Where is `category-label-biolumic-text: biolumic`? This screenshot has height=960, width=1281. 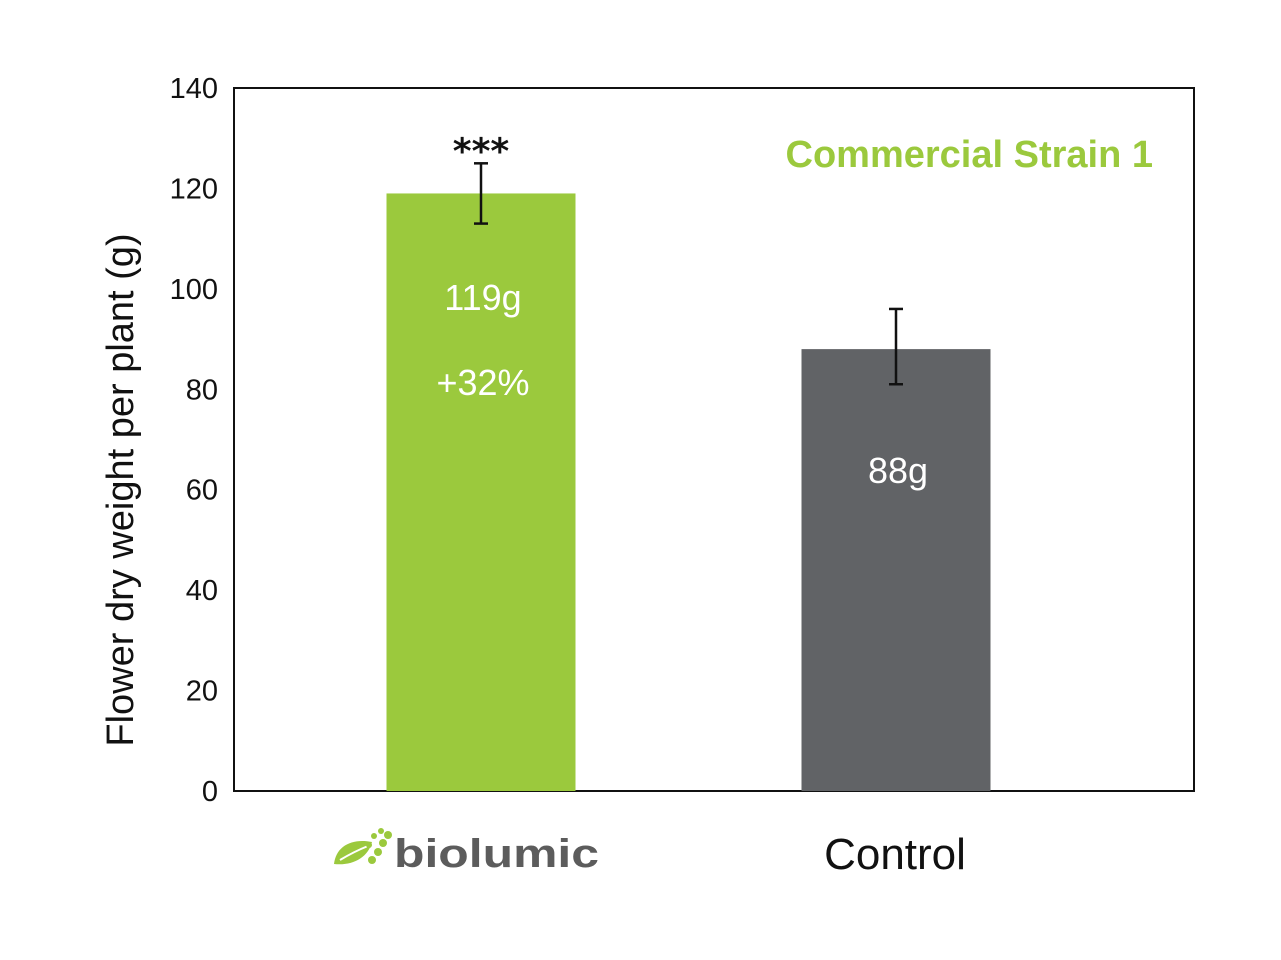 category-label-biolumic-text: biolumic is located at coordinates (496, 854).